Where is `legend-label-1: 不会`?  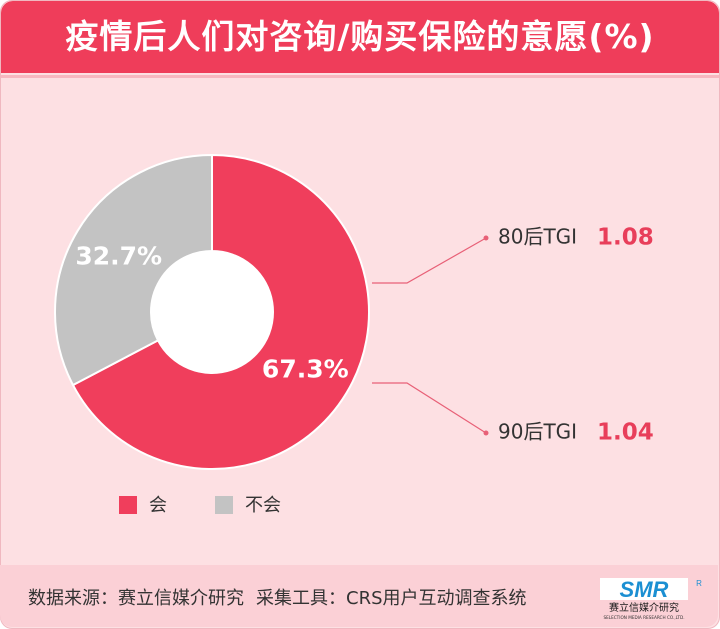
legend-label-1: 不会 is located at coordinates (263, 505).